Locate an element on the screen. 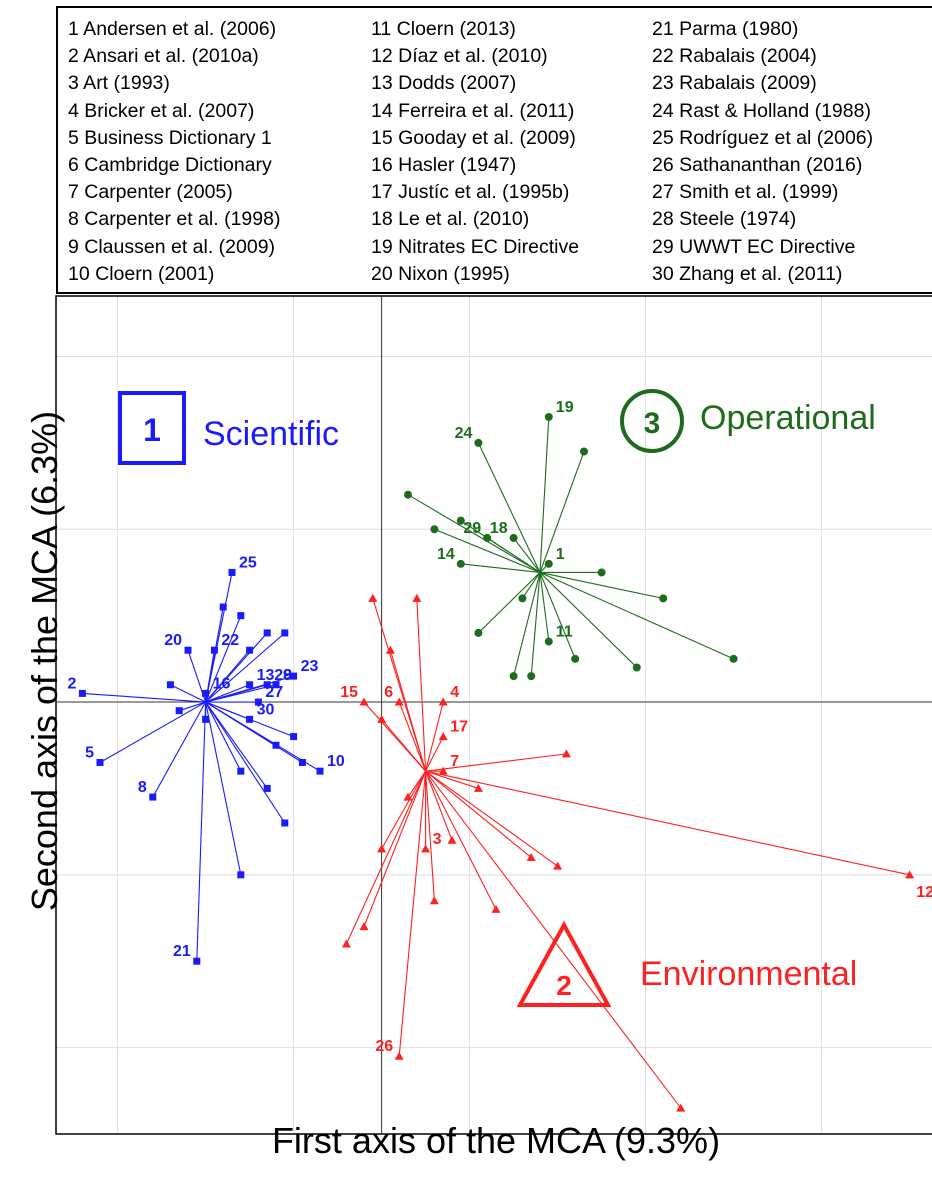 The width and height of the screenshot is (932, 1186). group-badge-circle is located at coordinates (652, 421).